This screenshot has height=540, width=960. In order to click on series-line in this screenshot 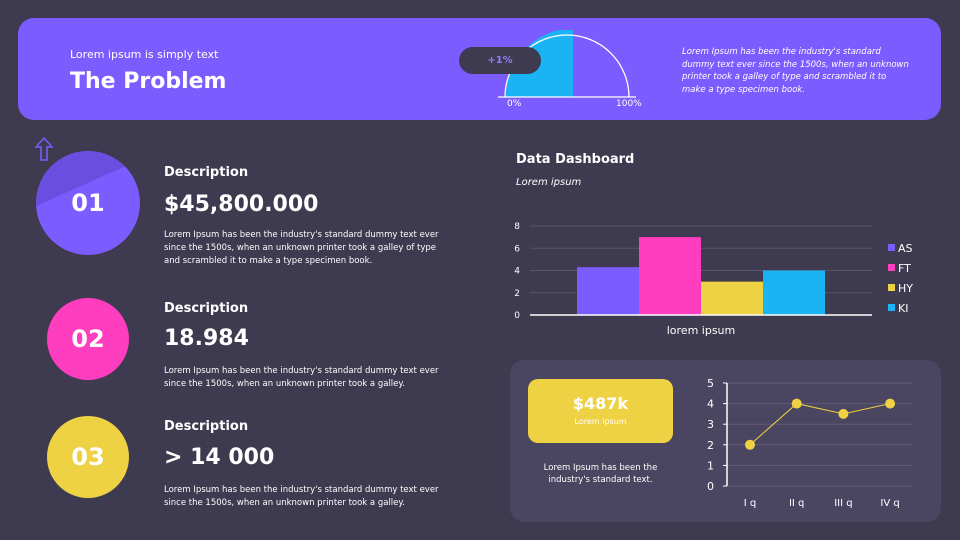, I will do `click(820, 424)`.